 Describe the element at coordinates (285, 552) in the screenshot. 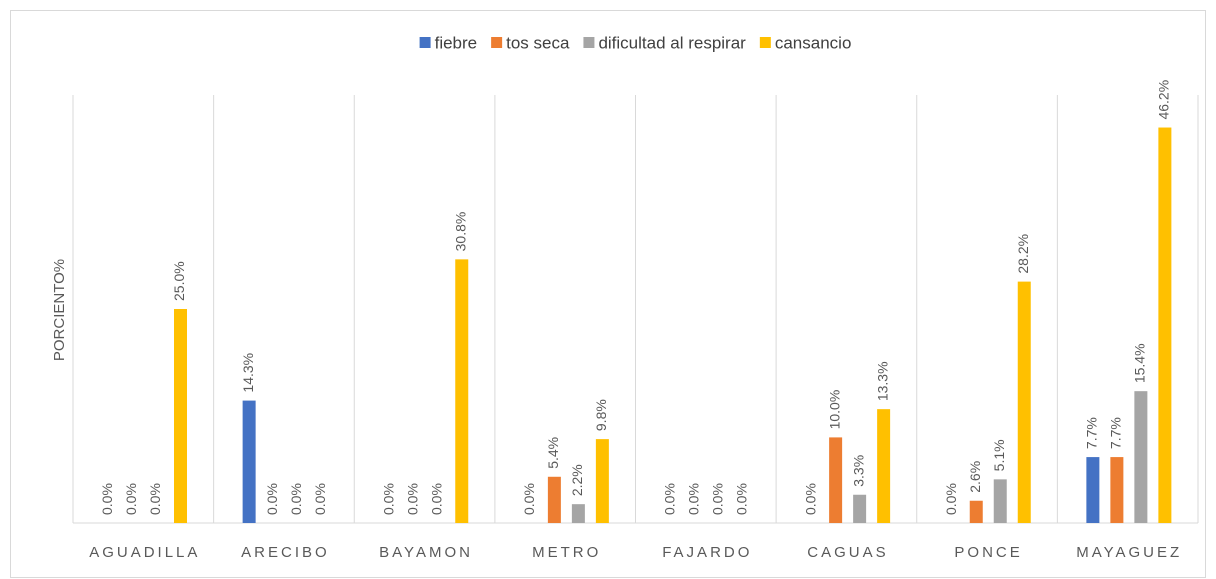

I see `x-tick-label: ARECIBO` at that location.